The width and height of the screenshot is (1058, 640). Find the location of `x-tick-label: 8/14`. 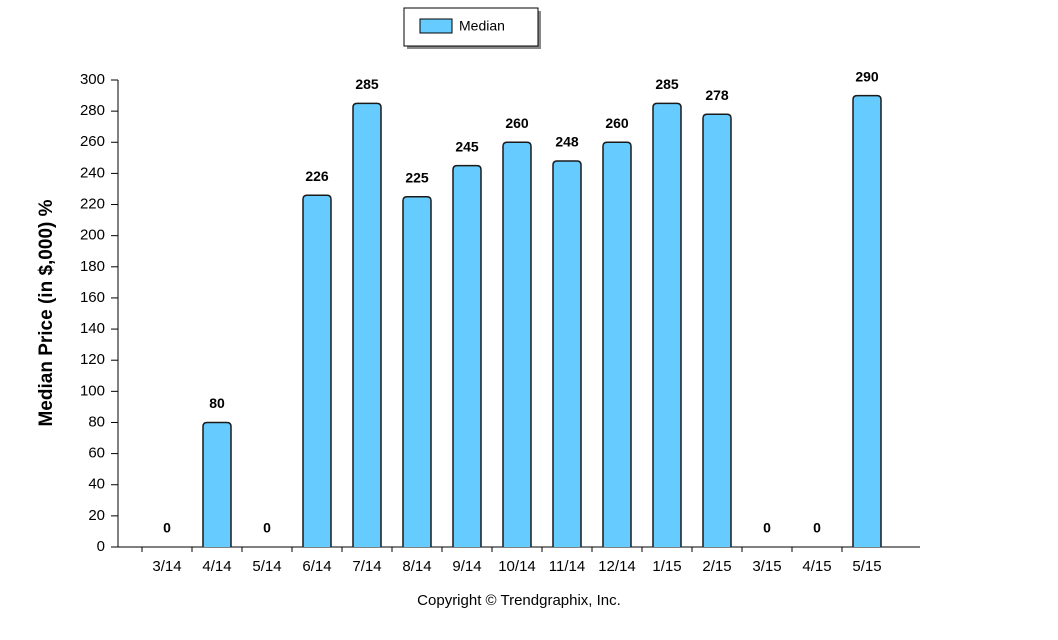

x-tick-label: 8/14 is located at coordinates (416, 566).